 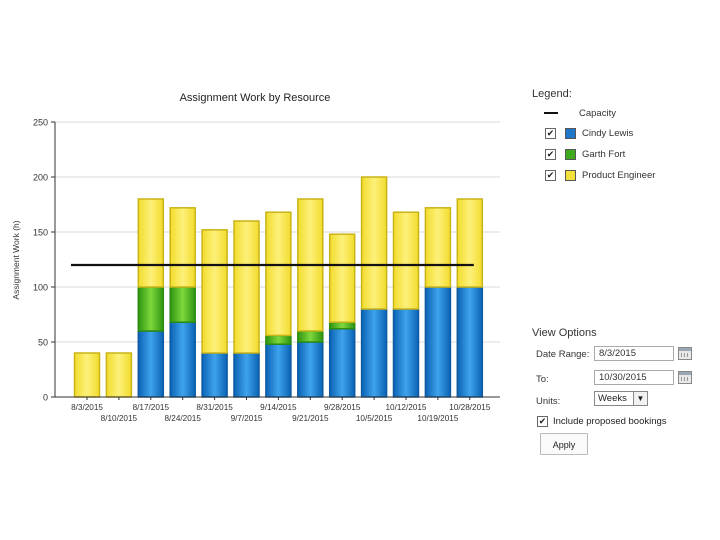 I want to click on legend-item-garth-fort: ✔ Garth Fort, so click(x=585, y=154).